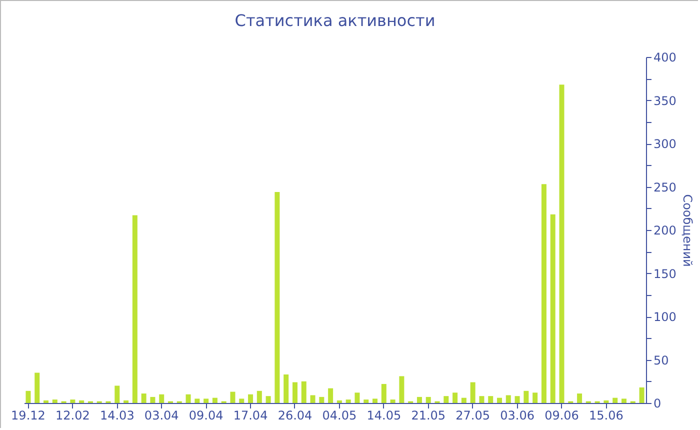 Image resolution: width=700 pixels, height=430 pixels. What do you see at coordinates (665, 317) in the screenshot?
I see `y-tick-label: 100` at bounding box center [665, 317].